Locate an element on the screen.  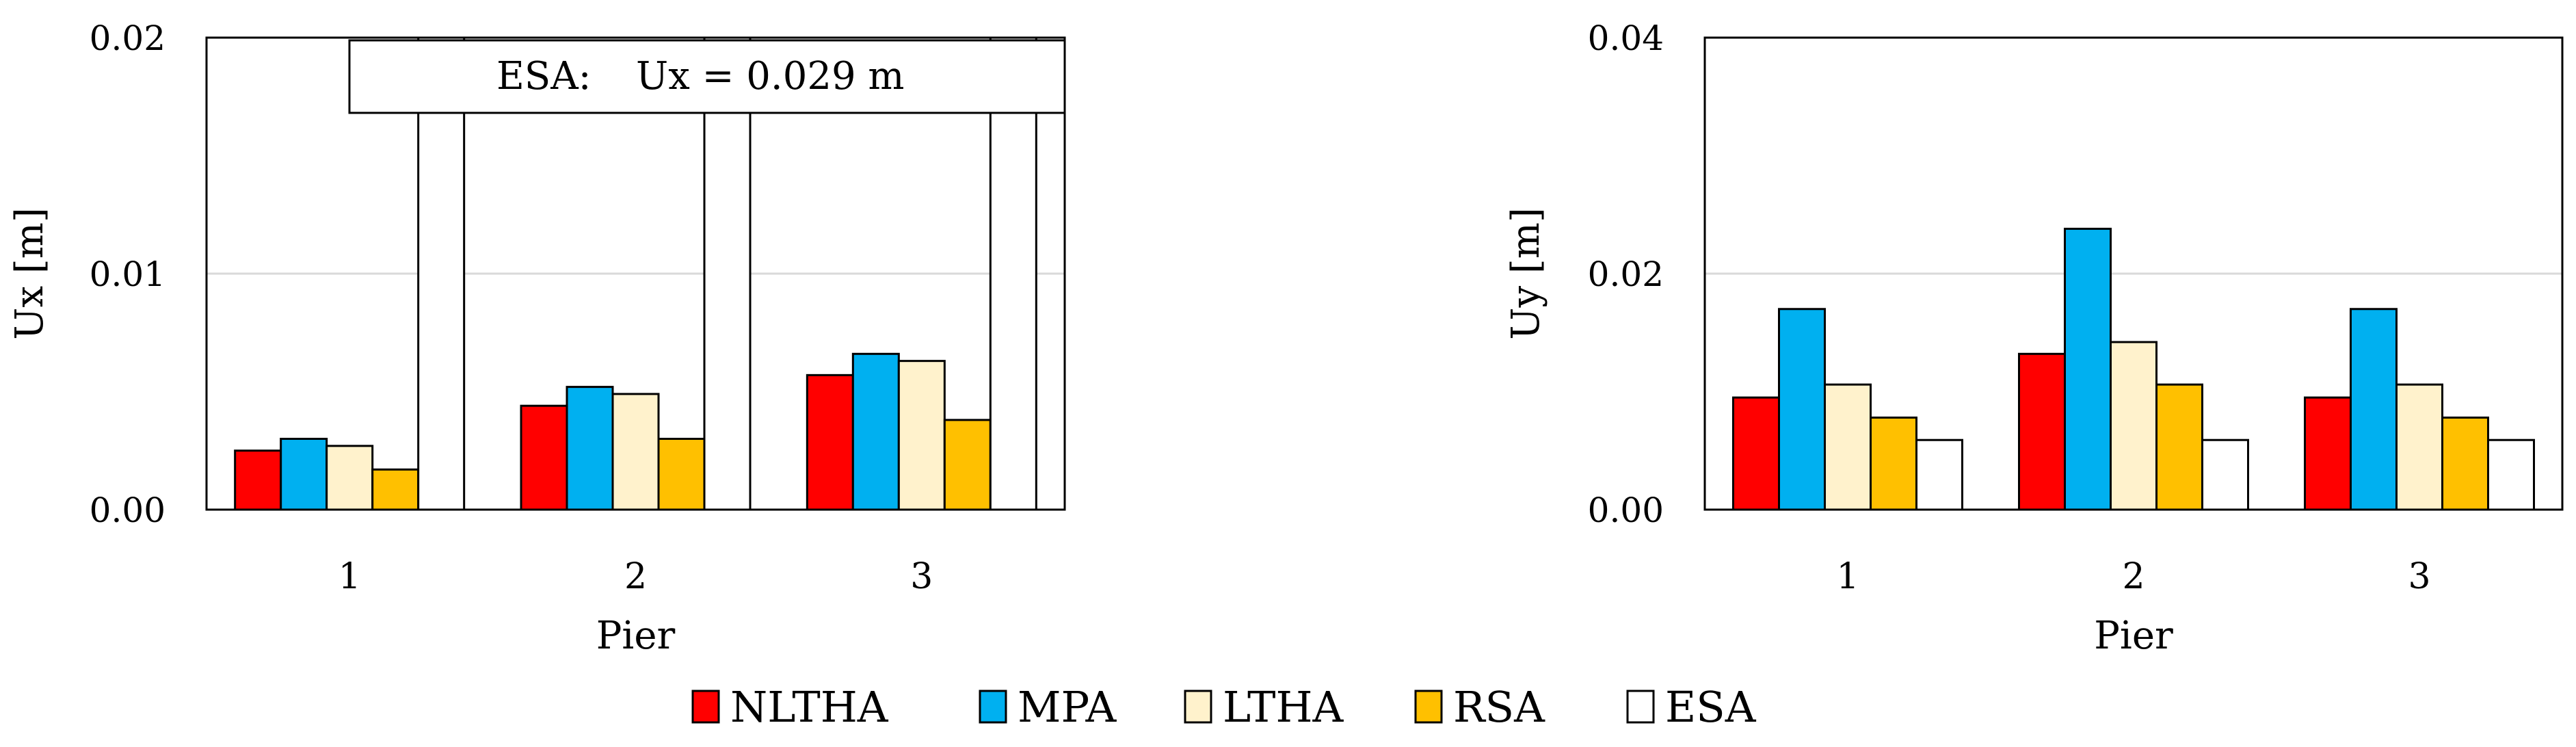
y-axis-title: Ux [m] is located at coordinates (30, 273).